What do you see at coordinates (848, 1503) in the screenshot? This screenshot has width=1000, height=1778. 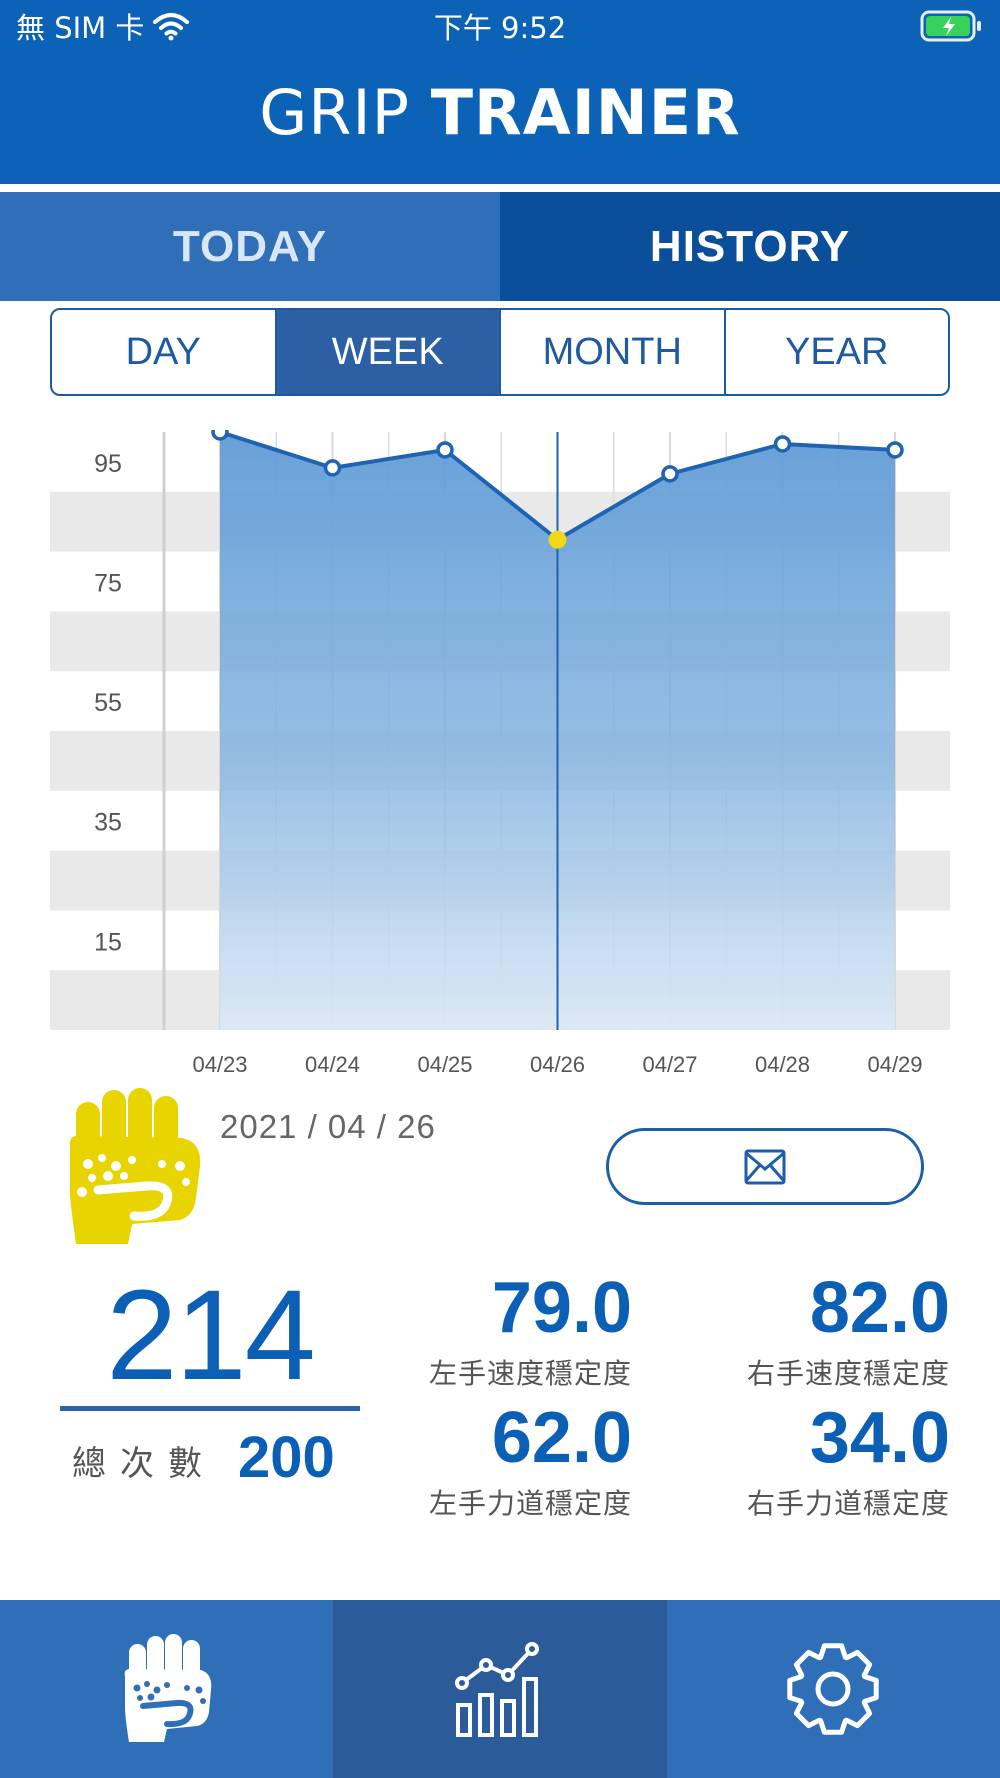 I see `right-force-label: 右手力道穩定度` at bounding box center [848, 1503].